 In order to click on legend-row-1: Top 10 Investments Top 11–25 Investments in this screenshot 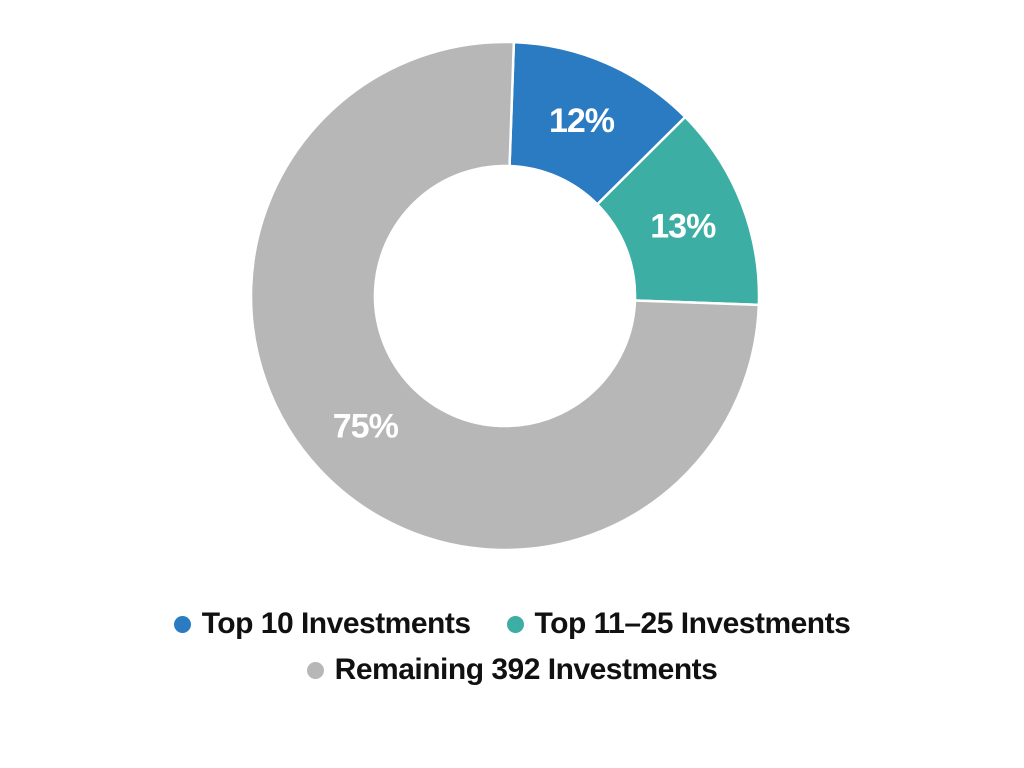, I will do `click(512, 624)`.